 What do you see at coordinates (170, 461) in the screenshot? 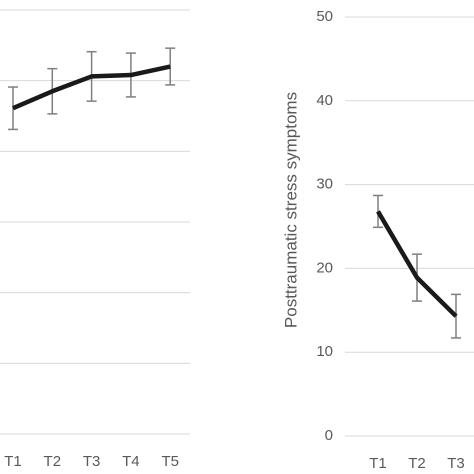
I see `x-tick-label: T5` at bounding box center [170, 461].